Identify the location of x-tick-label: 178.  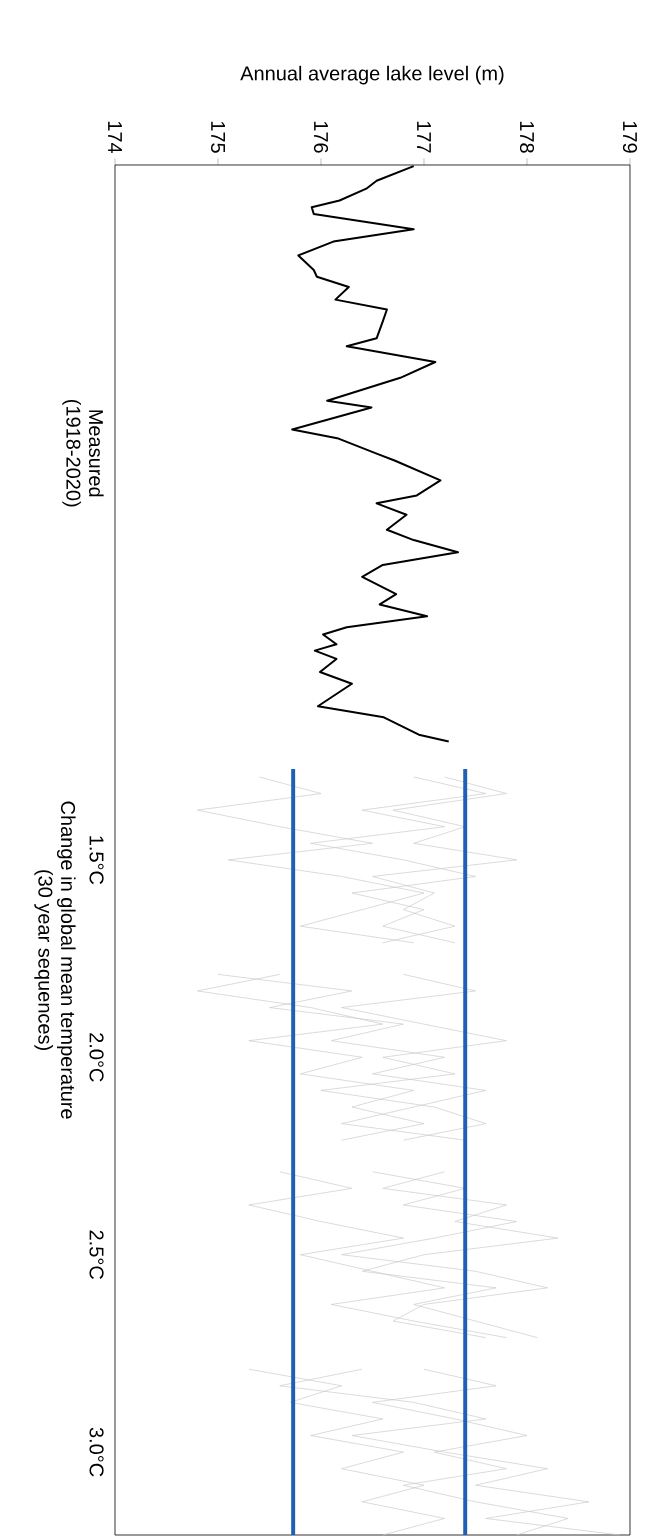
(527, 137).